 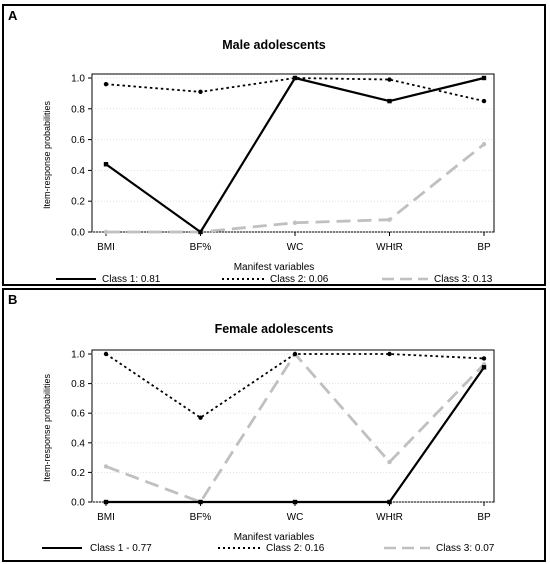 What do you see at coordinates (13, 15) in the screenshot?
I see `panel-label: A` at bounding box center [13, 15].